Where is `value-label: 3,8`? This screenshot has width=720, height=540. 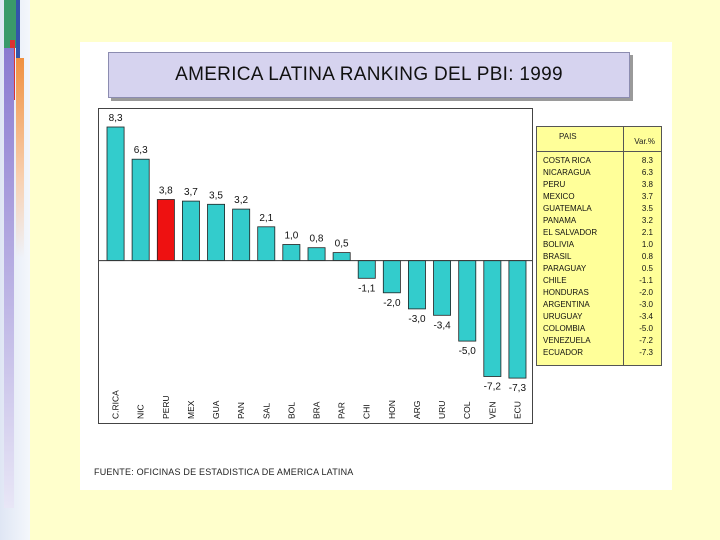
value-label: 3,8 is located at coordinates (166, 191).